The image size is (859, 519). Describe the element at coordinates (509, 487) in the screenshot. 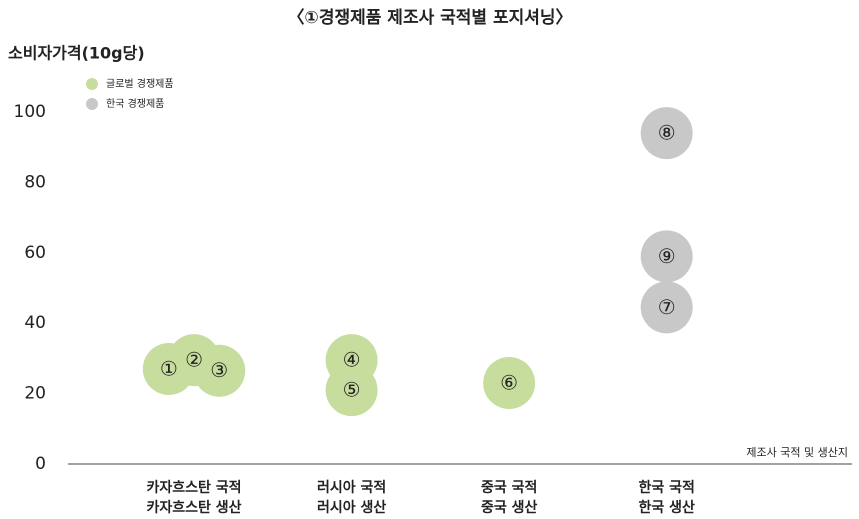

I see `x-tick-label: 중국 국적` at that location.